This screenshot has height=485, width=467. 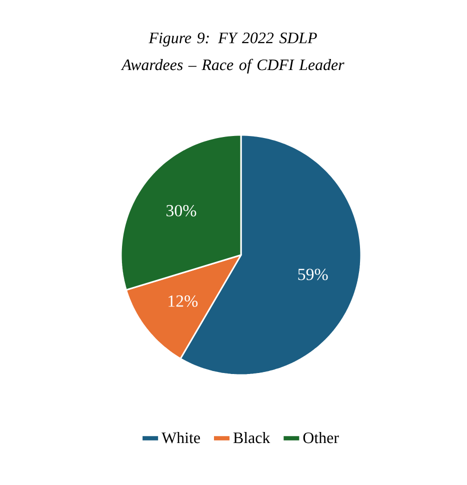 I want to click on legend-label: Other, so click(x=321, y=438).